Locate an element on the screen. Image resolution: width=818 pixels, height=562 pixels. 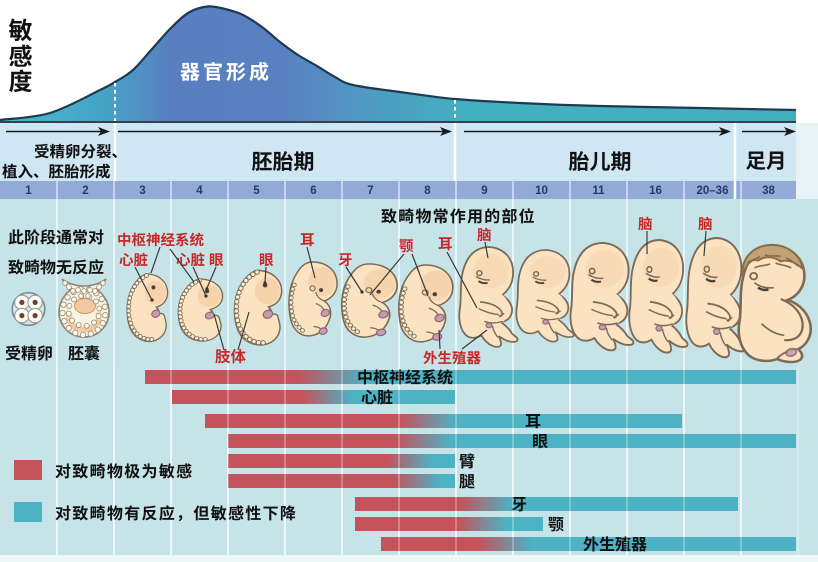
svg-text: 3 is located at coordinates (142, 191).